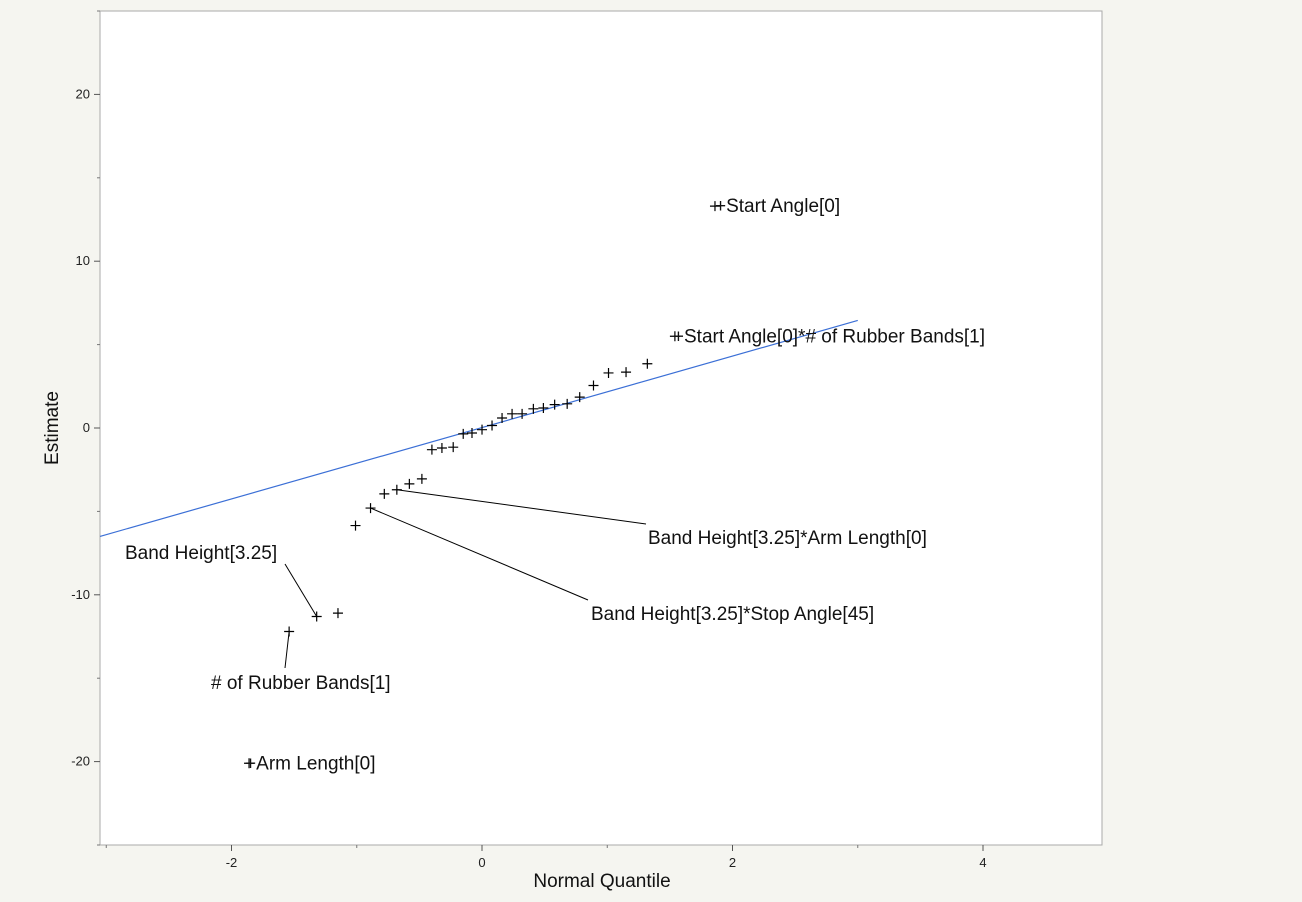  I want to click on reference-line-group, so click(478, 428).